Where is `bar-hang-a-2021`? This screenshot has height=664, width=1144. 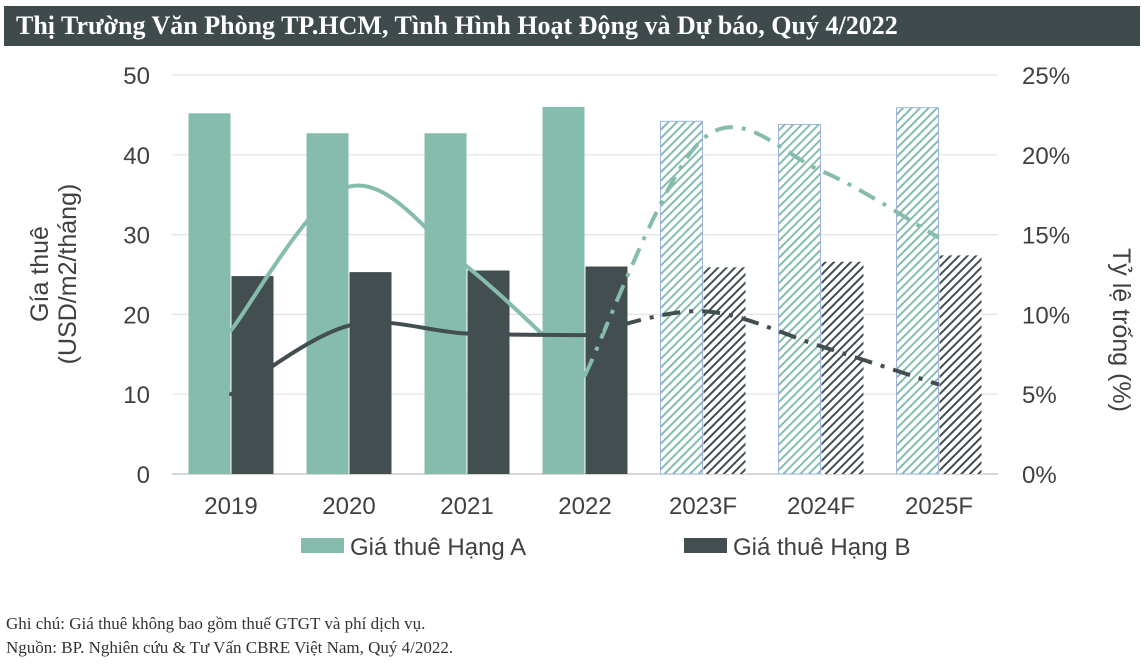
bar-hang-a-2021 is located at coordinates (445, 303).